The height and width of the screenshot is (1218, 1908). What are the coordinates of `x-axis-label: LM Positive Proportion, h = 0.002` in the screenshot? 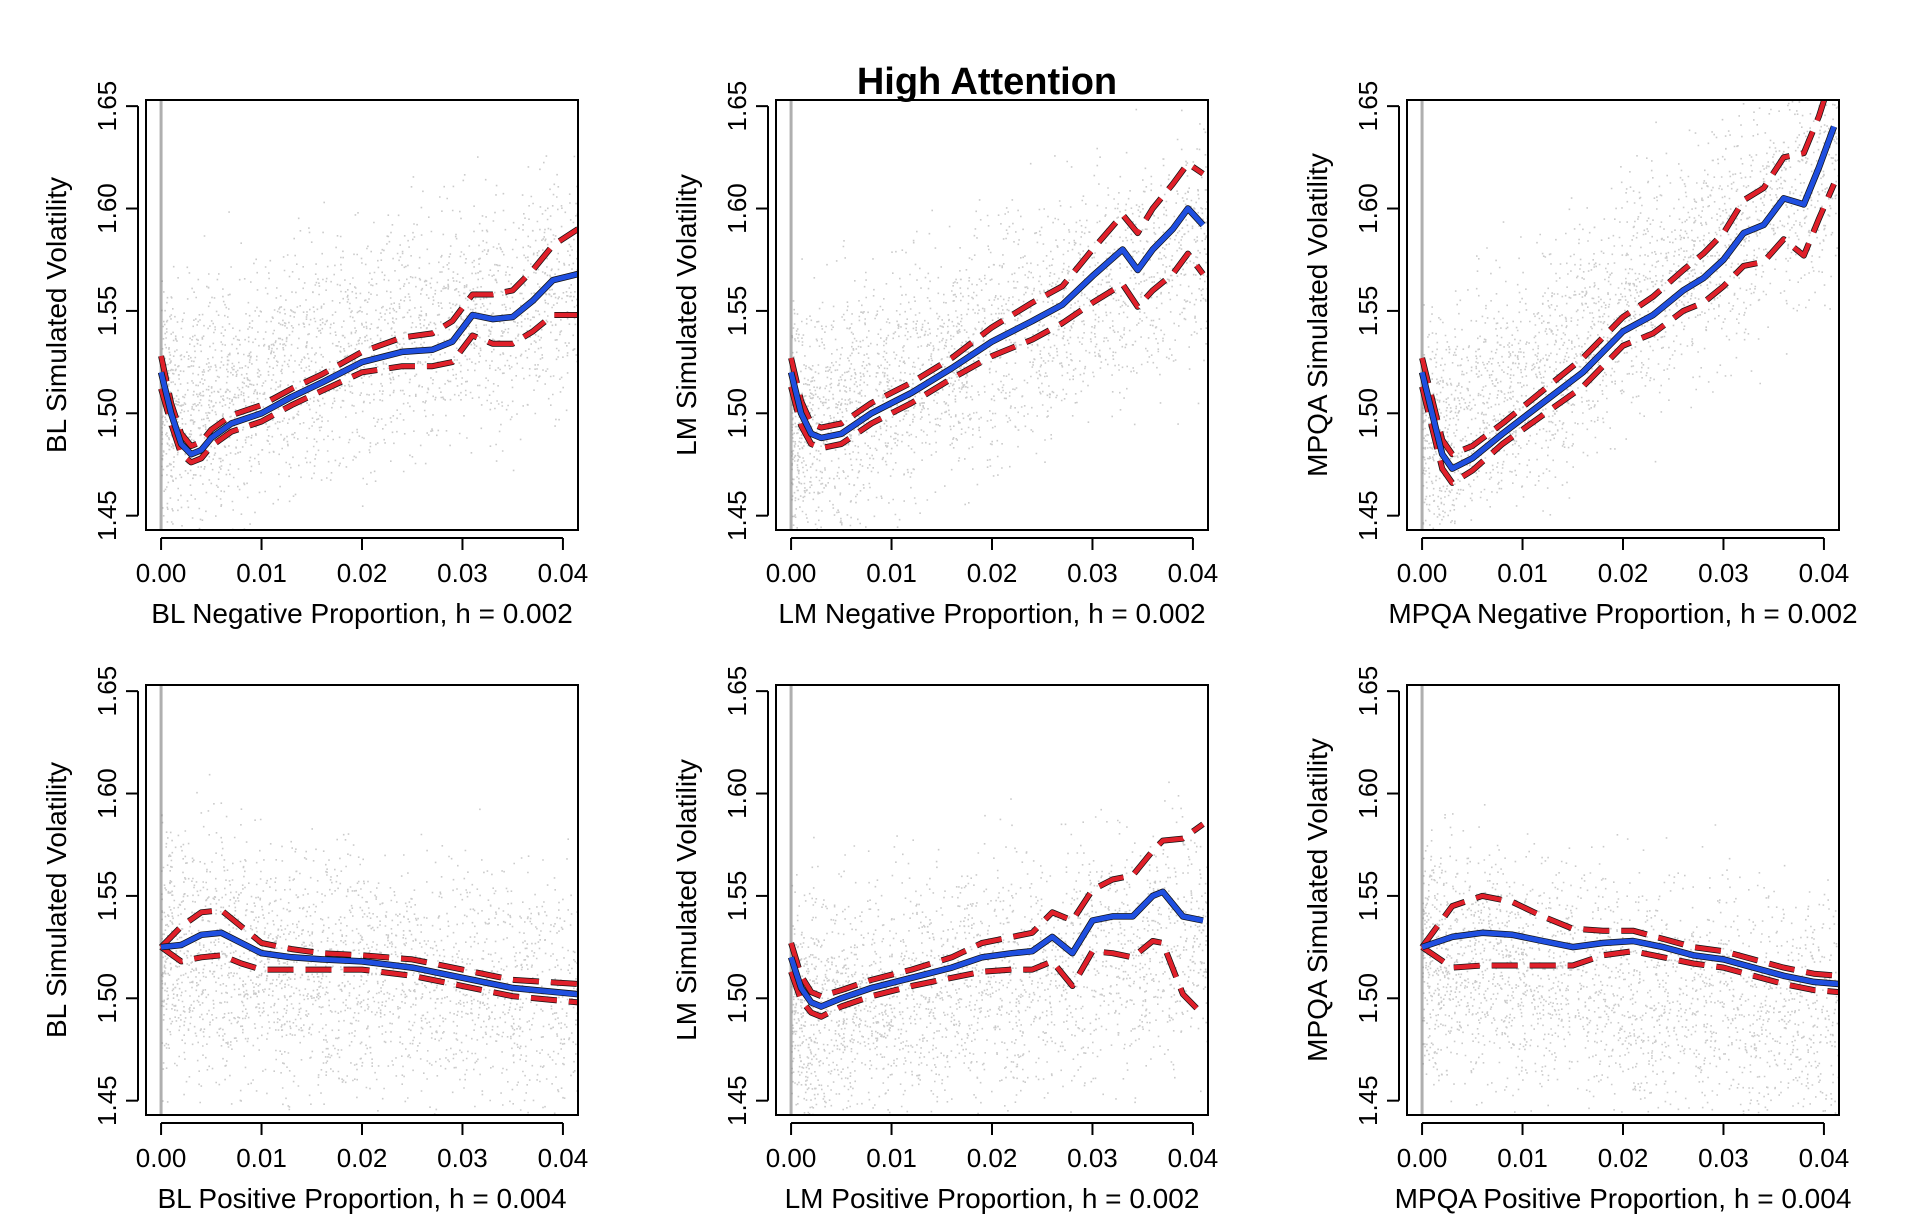 It's located at (992, 1198).